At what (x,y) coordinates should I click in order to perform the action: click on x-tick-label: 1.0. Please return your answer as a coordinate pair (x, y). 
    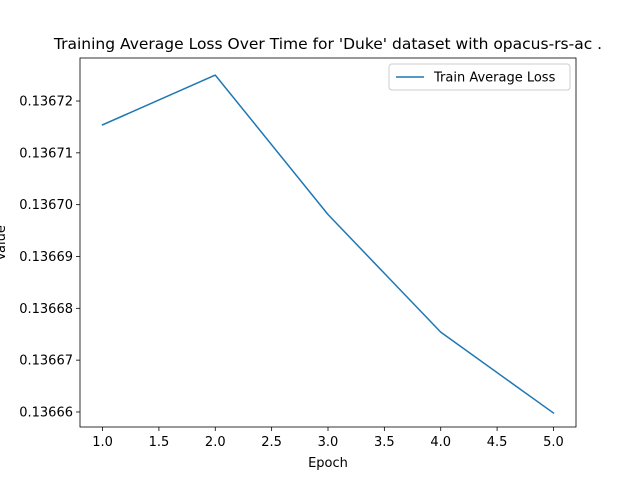
    Looking at the image, I should click on (102, 442).